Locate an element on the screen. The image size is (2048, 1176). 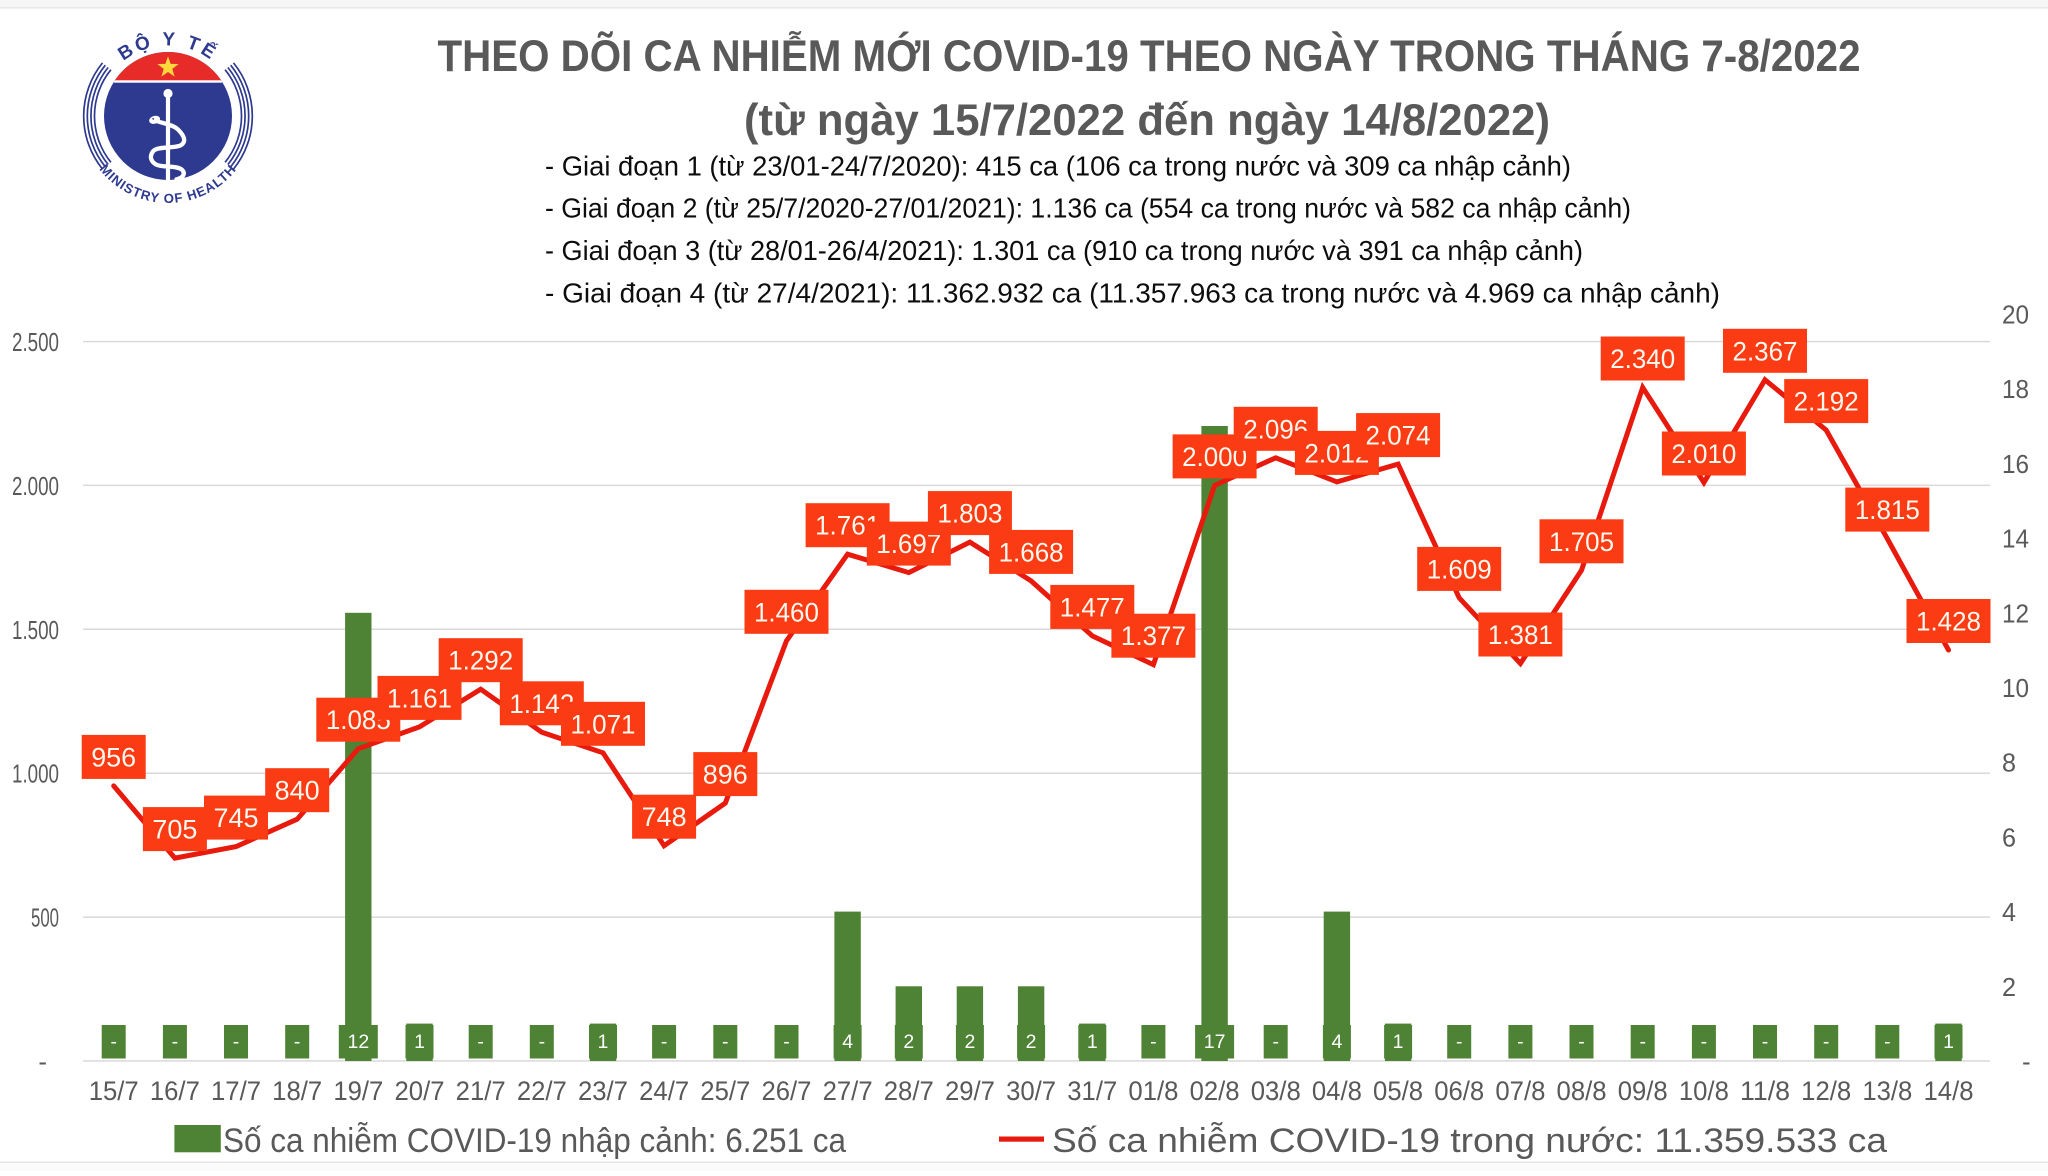
svg-text: 1.803 is located at coordinates (969, 514).